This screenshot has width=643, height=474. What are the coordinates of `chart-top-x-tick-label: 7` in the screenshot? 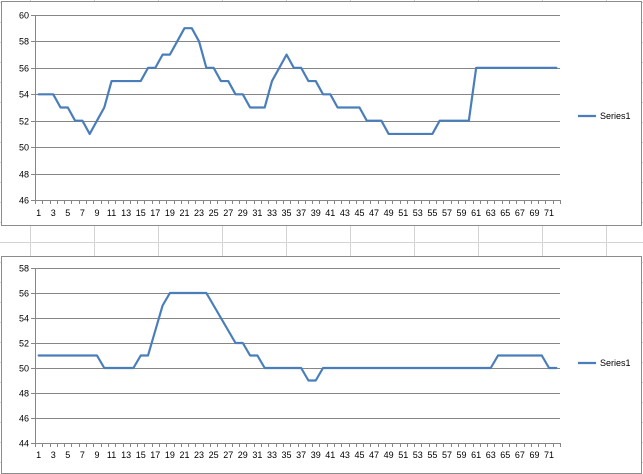 It's located at (82, 213).